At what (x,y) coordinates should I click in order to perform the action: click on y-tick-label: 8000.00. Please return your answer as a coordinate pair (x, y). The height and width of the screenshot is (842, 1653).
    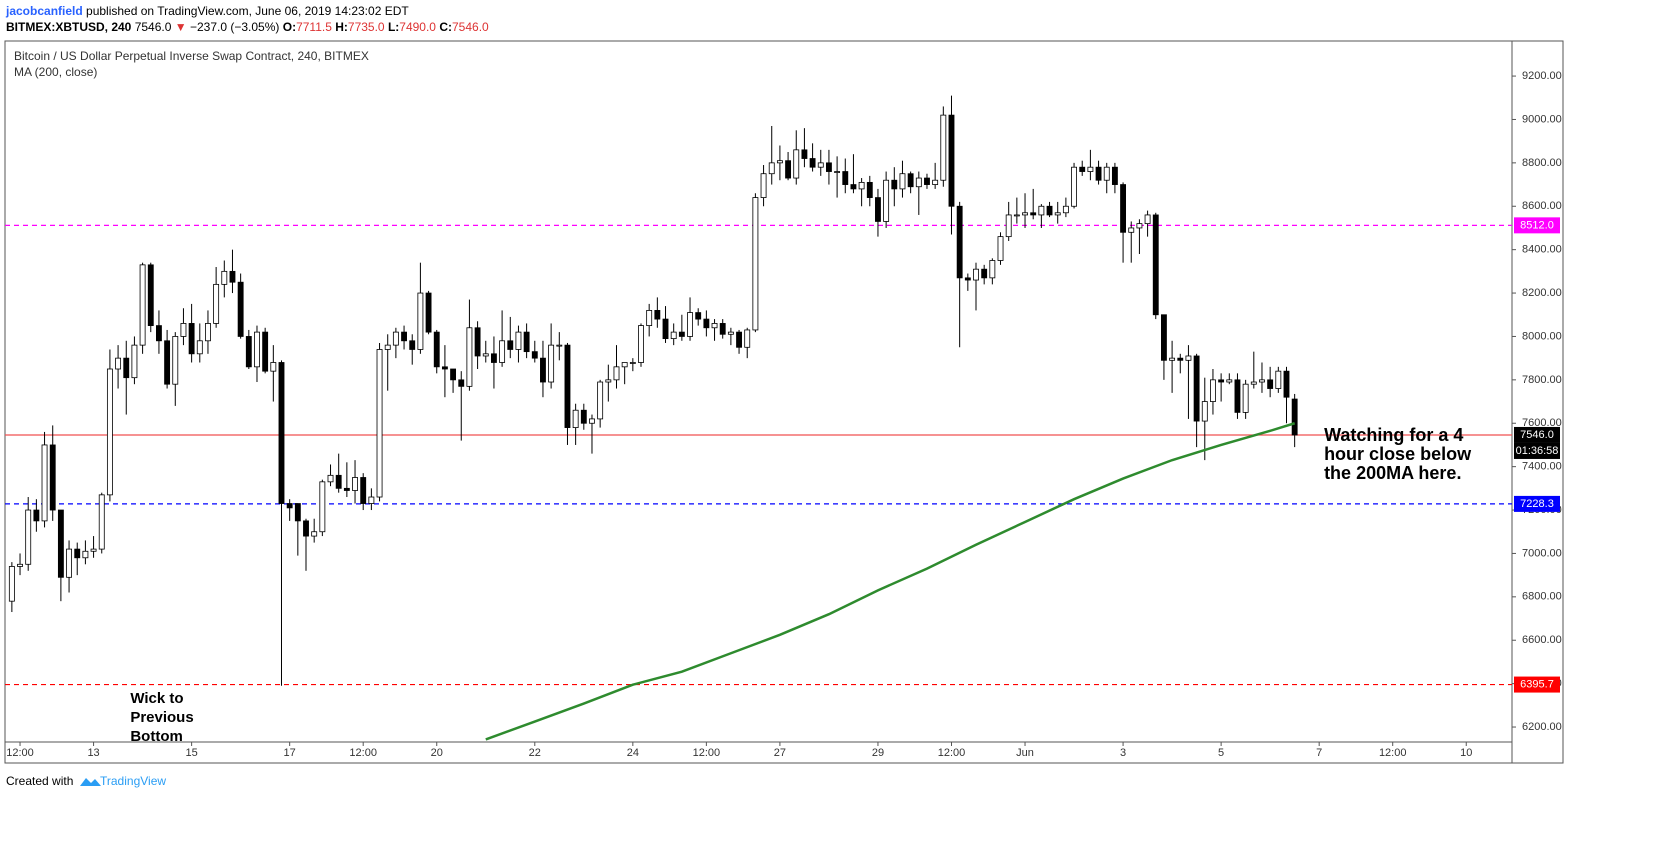
    Looking at the image, I should click on (1542, 336).